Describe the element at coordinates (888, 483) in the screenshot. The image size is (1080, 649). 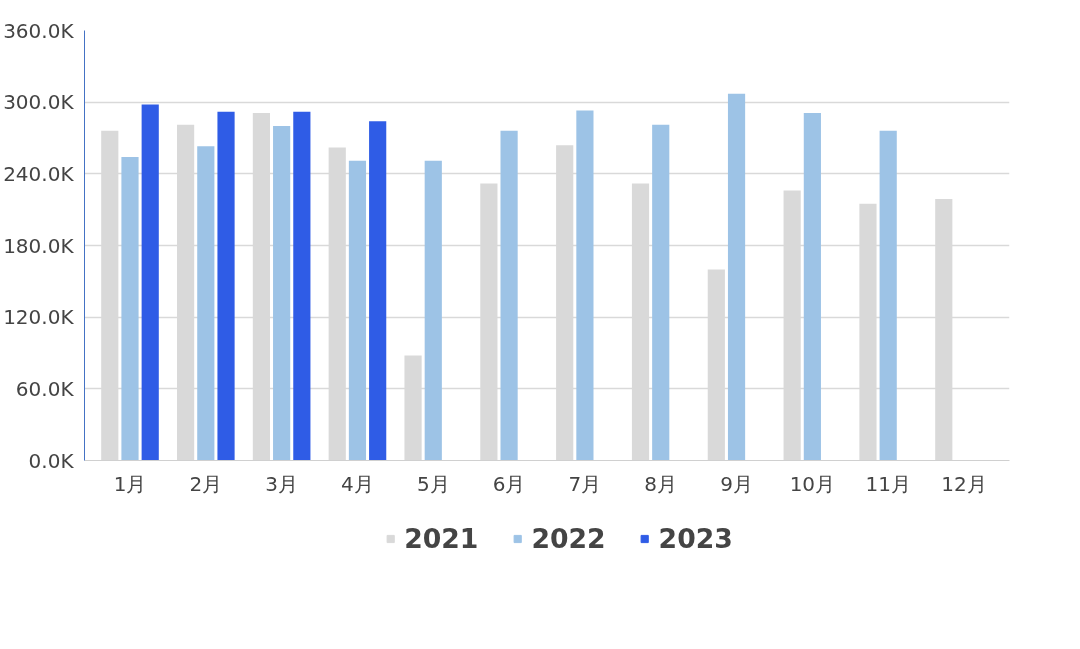
I see `x-tick-label: 11月` at that location.